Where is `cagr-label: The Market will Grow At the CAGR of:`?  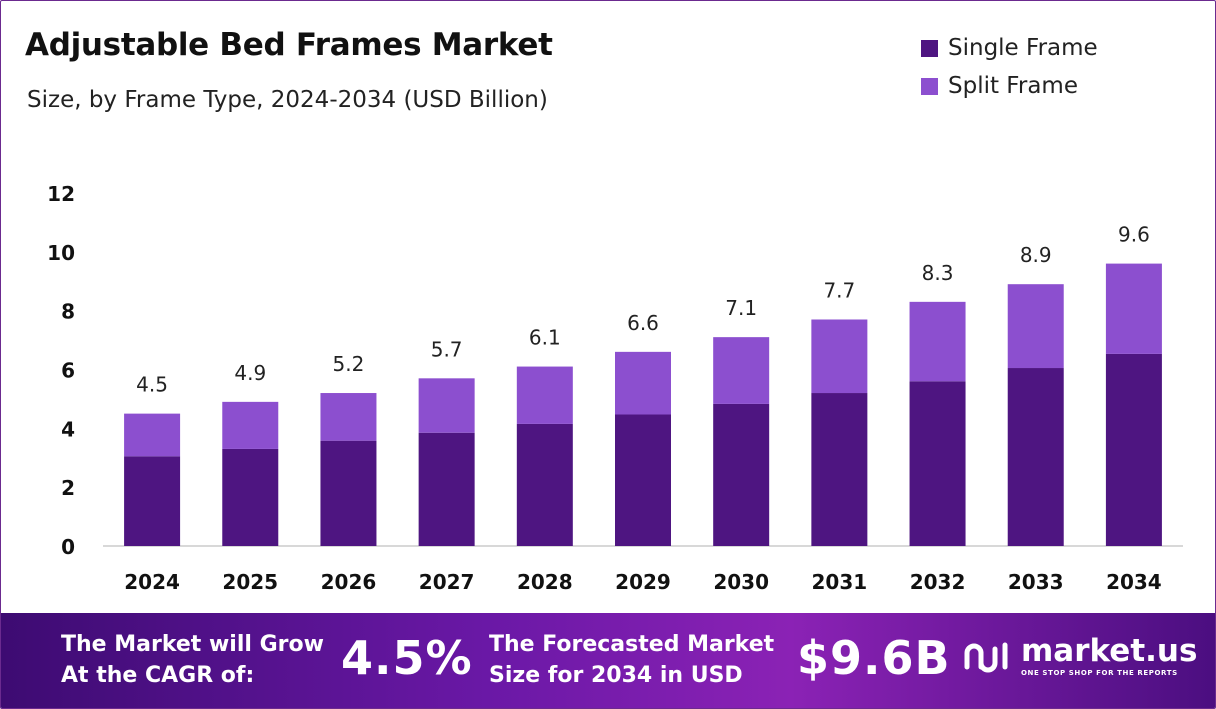
cagr-label: The Market will Grow At the CAGR of: is located at coordinates (192, 660).